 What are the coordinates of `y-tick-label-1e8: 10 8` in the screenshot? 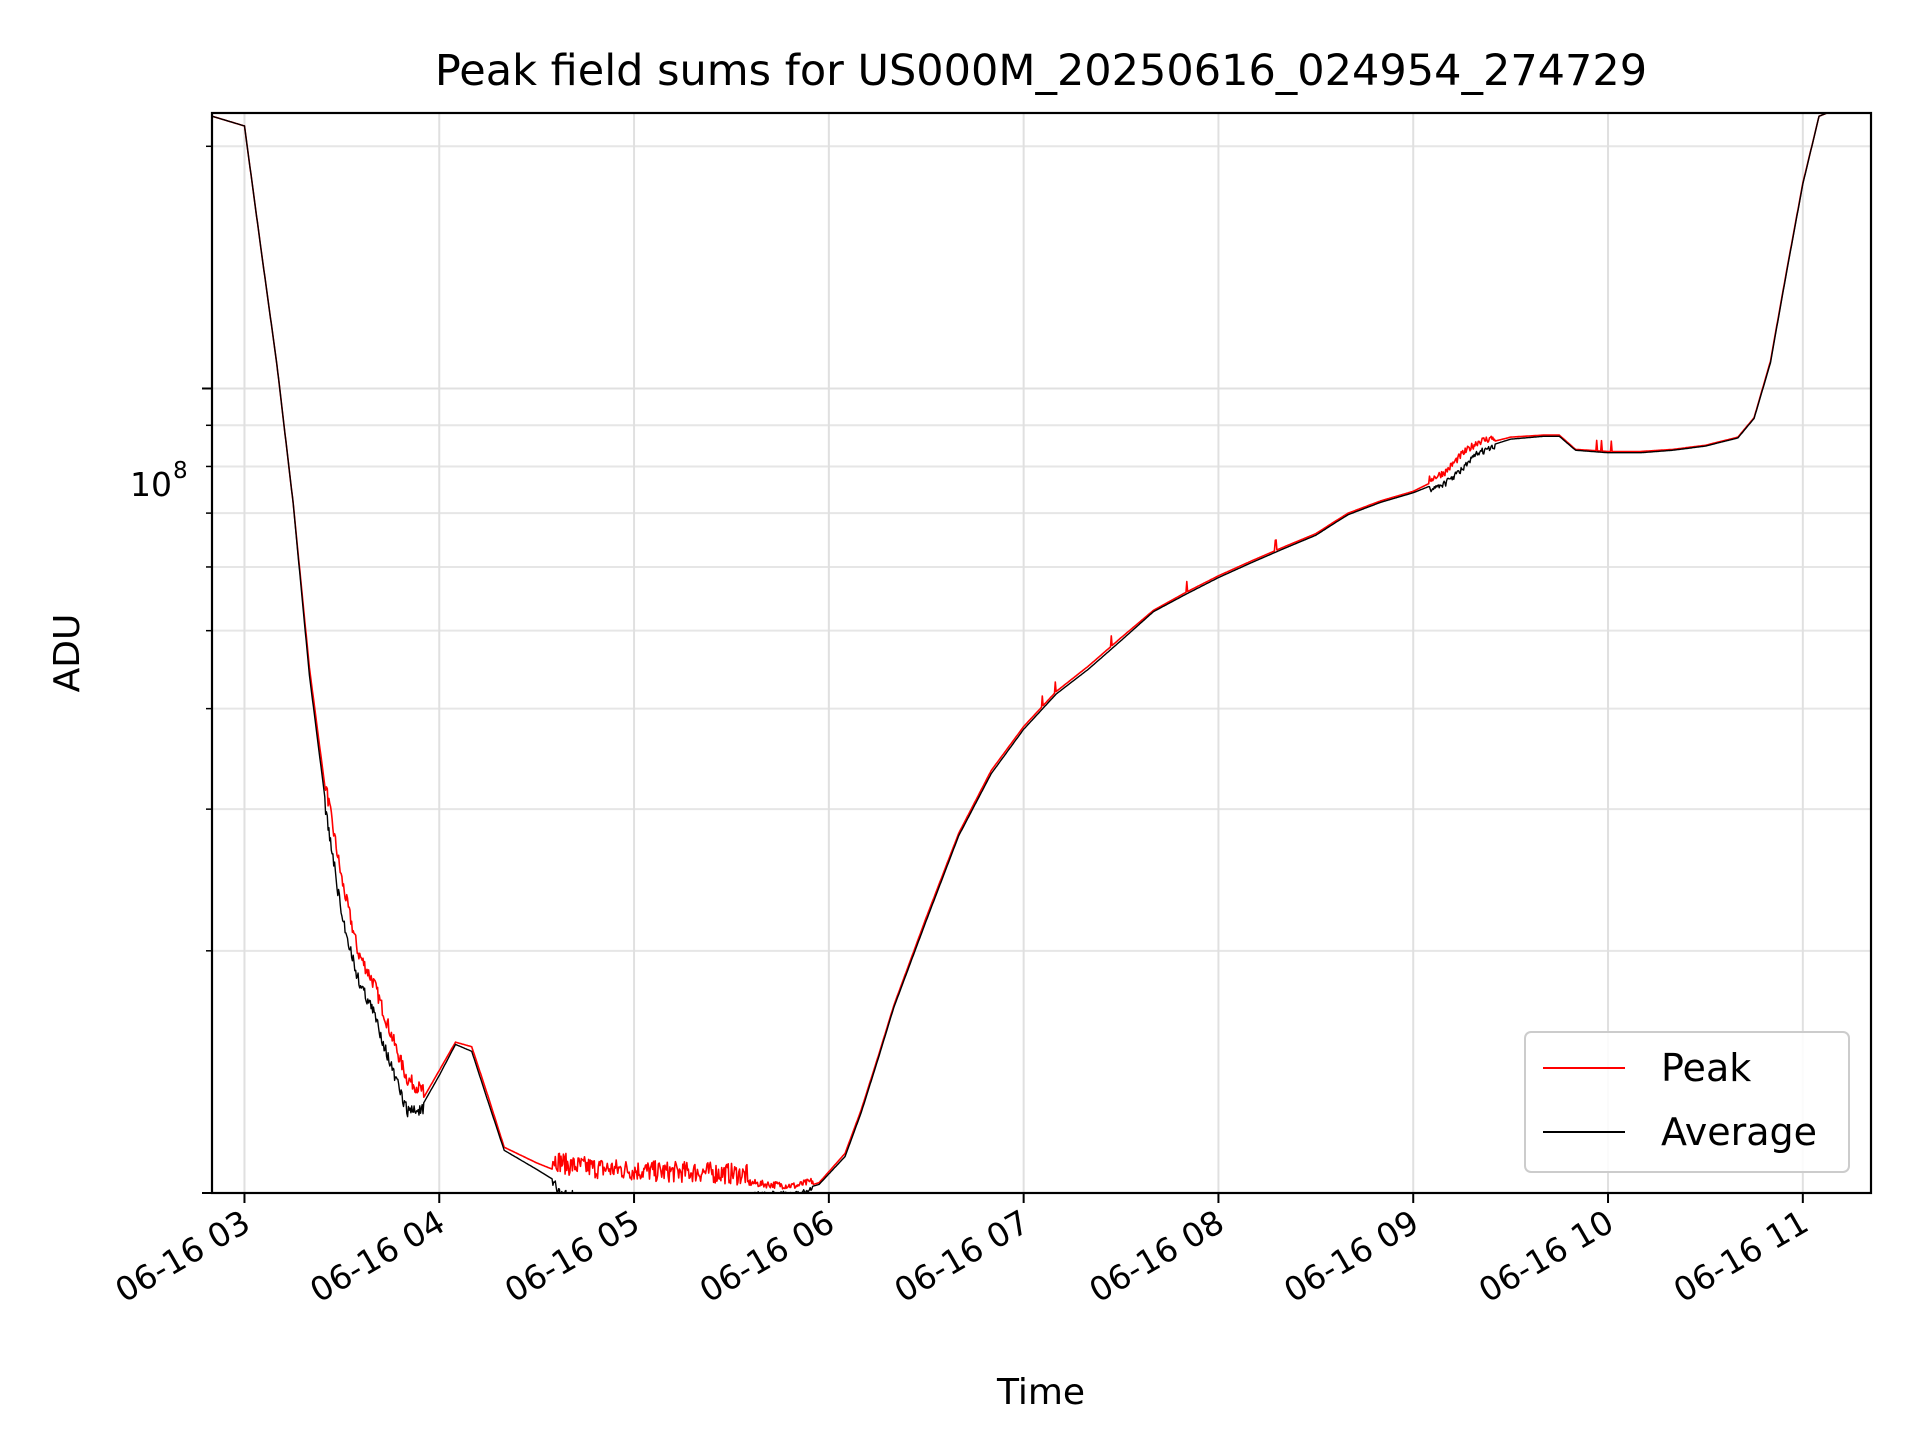 It's located at (159, 481).